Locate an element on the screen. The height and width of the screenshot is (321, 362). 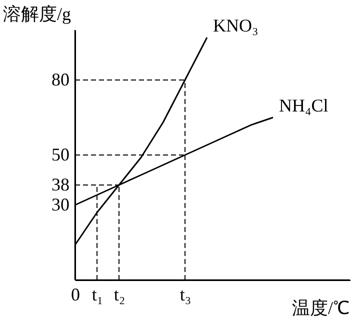
x-tick-label: 0 is located at coordinates (75, 294).